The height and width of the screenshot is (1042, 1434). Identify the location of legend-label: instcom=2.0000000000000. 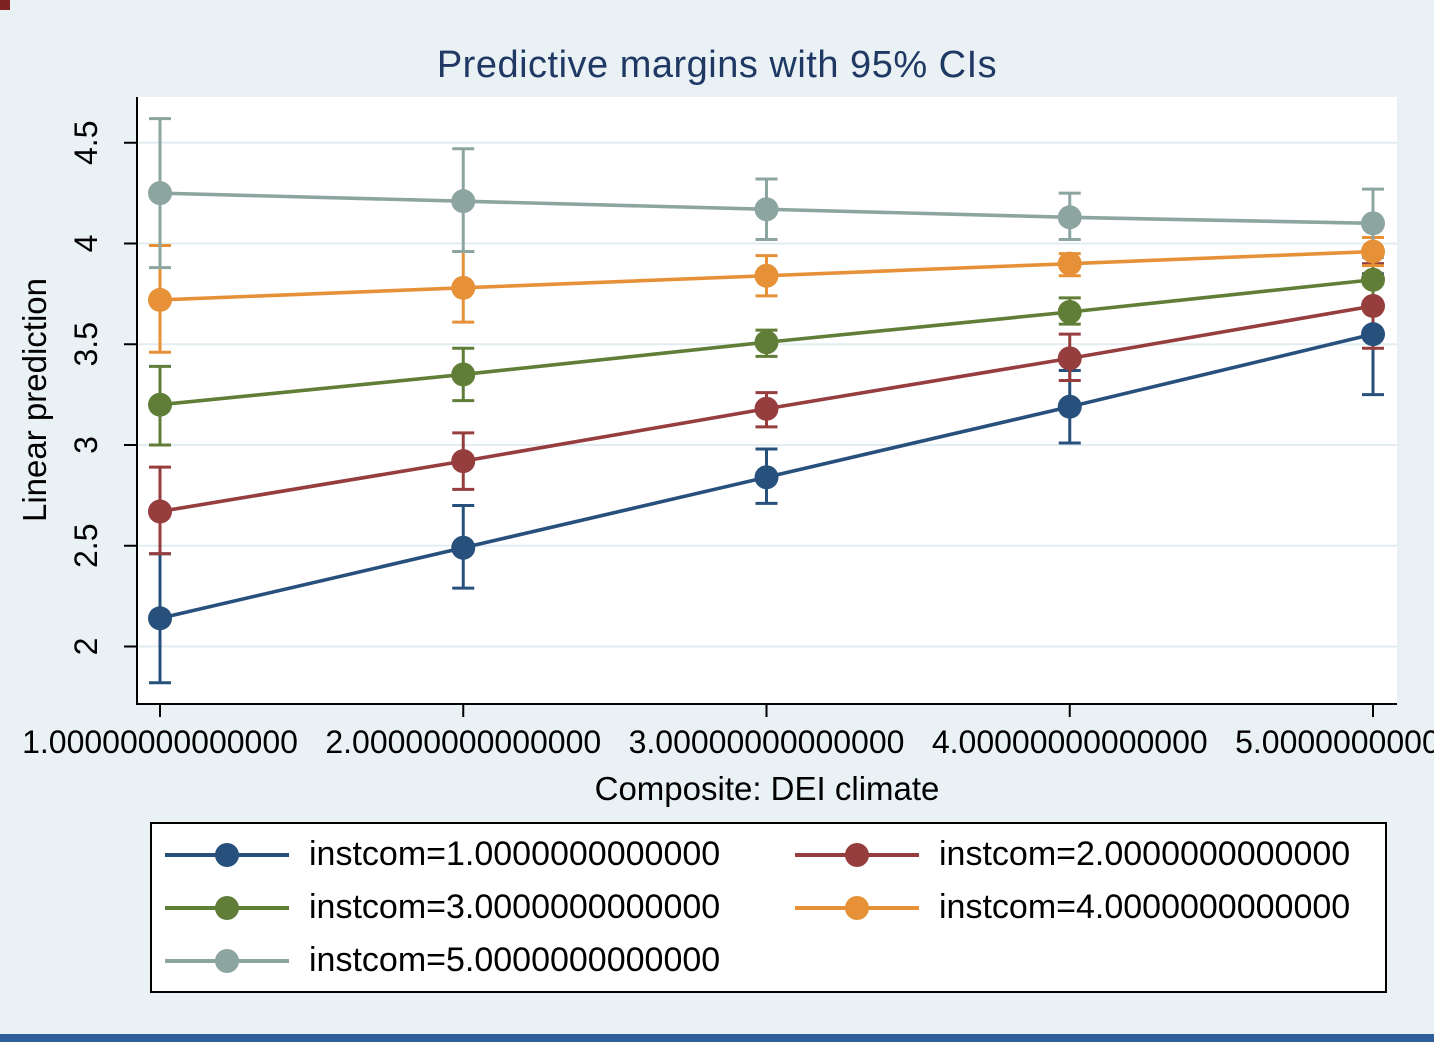
(1145, 854).